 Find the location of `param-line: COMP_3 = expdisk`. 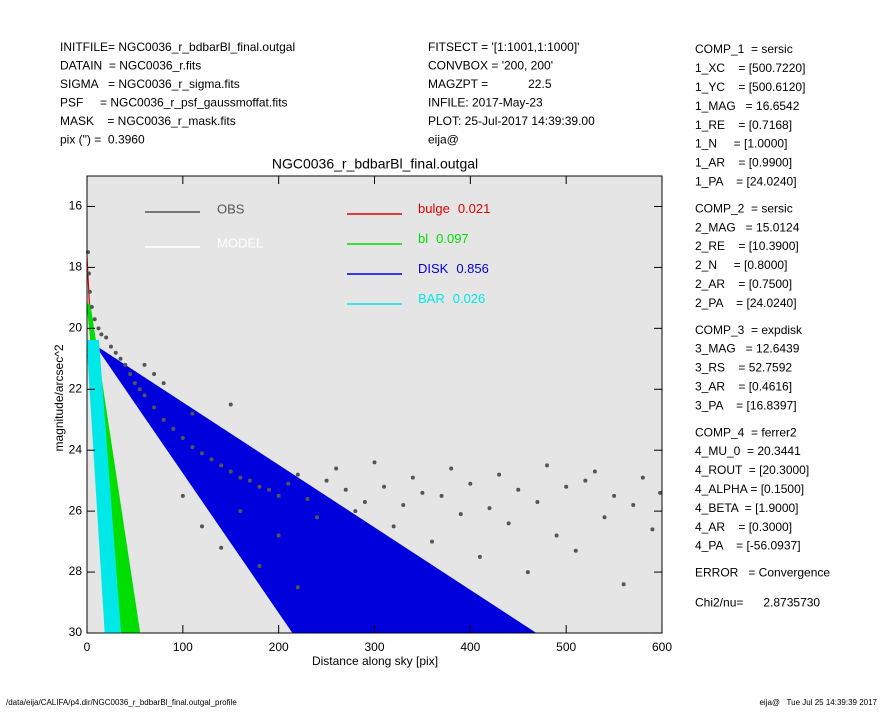

param-line: COMP_3 = expdisk is located at coordinates (749, 330).